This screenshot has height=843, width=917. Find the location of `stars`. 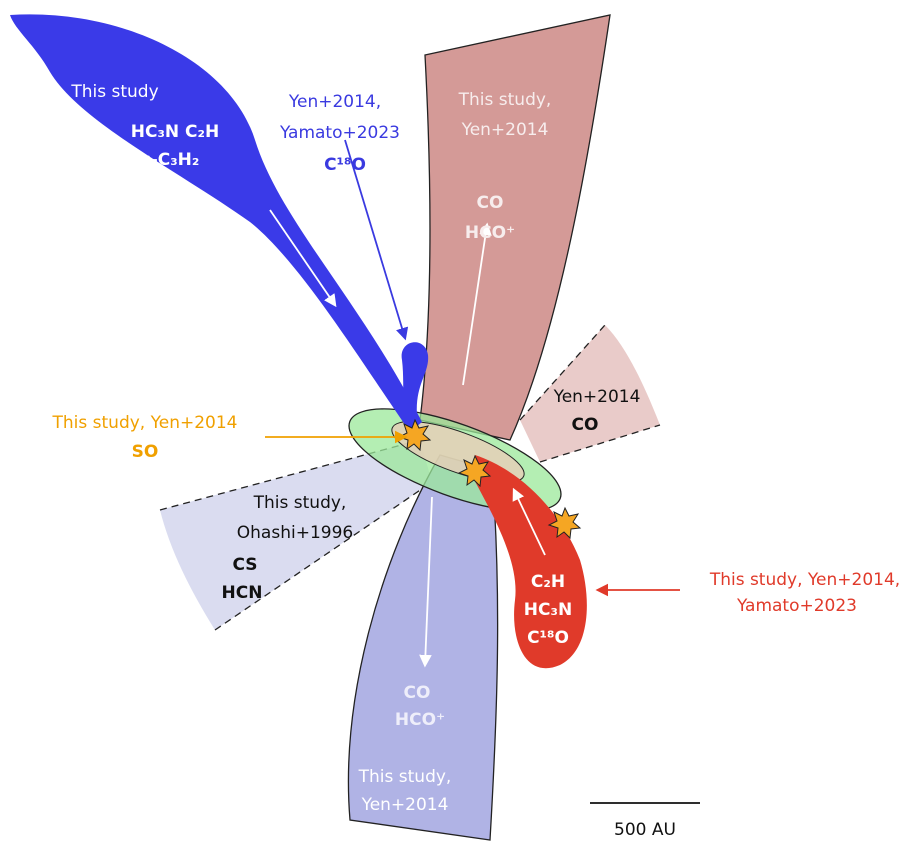

stars is located at coordinates (489, 479).